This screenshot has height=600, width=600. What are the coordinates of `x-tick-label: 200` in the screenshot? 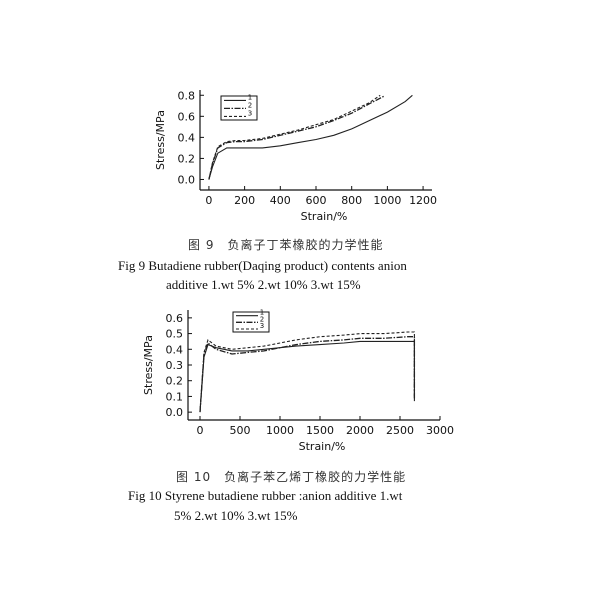 It's located at (244, 200).